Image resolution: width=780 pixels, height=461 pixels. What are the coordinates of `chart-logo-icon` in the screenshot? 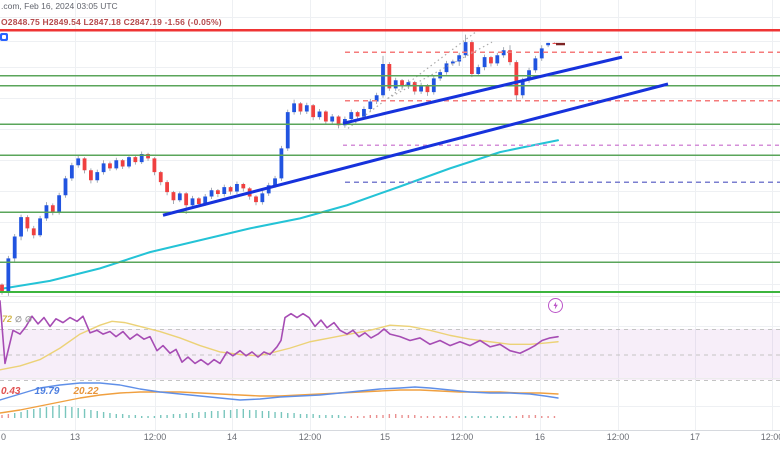 It's located at (4, 37).